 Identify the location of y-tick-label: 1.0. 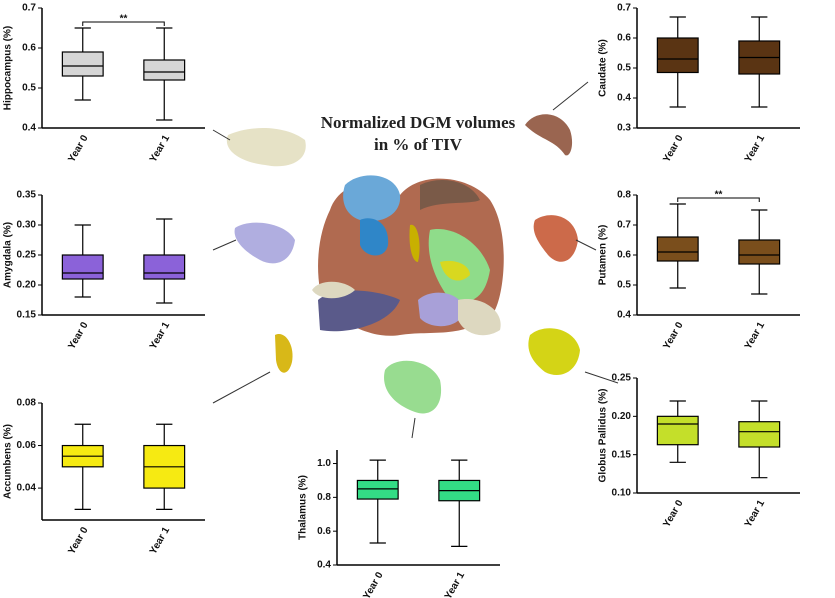
(324, 463).